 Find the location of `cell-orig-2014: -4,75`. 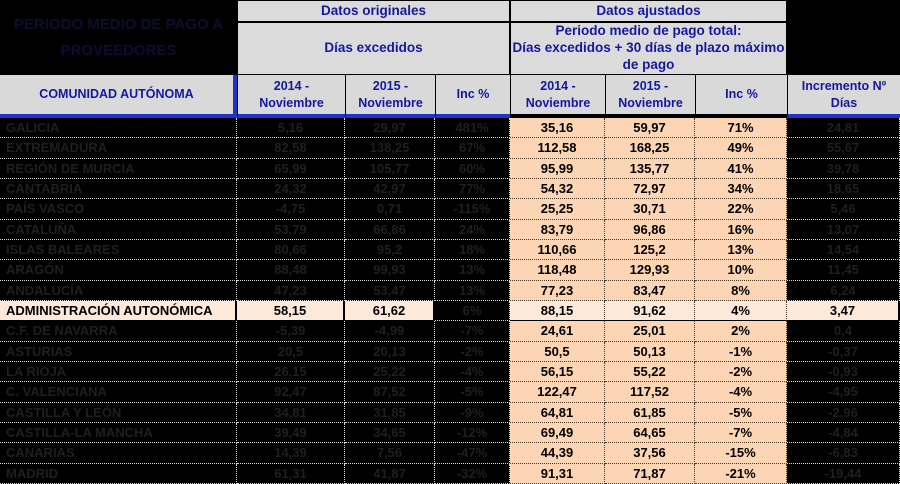

cell-orig-2014: -4,75 is located at coordinates (291, 209).